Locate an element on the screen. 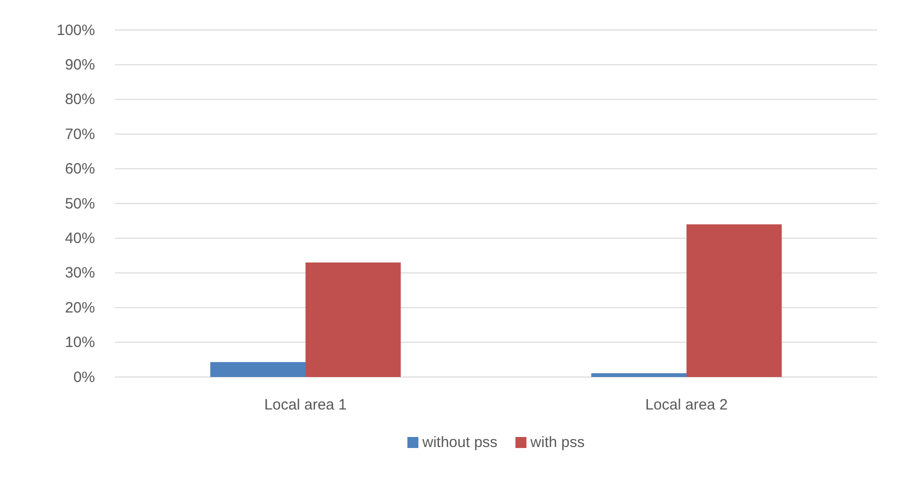  y-tick-label: 30% is located at coordinates (79, 273).